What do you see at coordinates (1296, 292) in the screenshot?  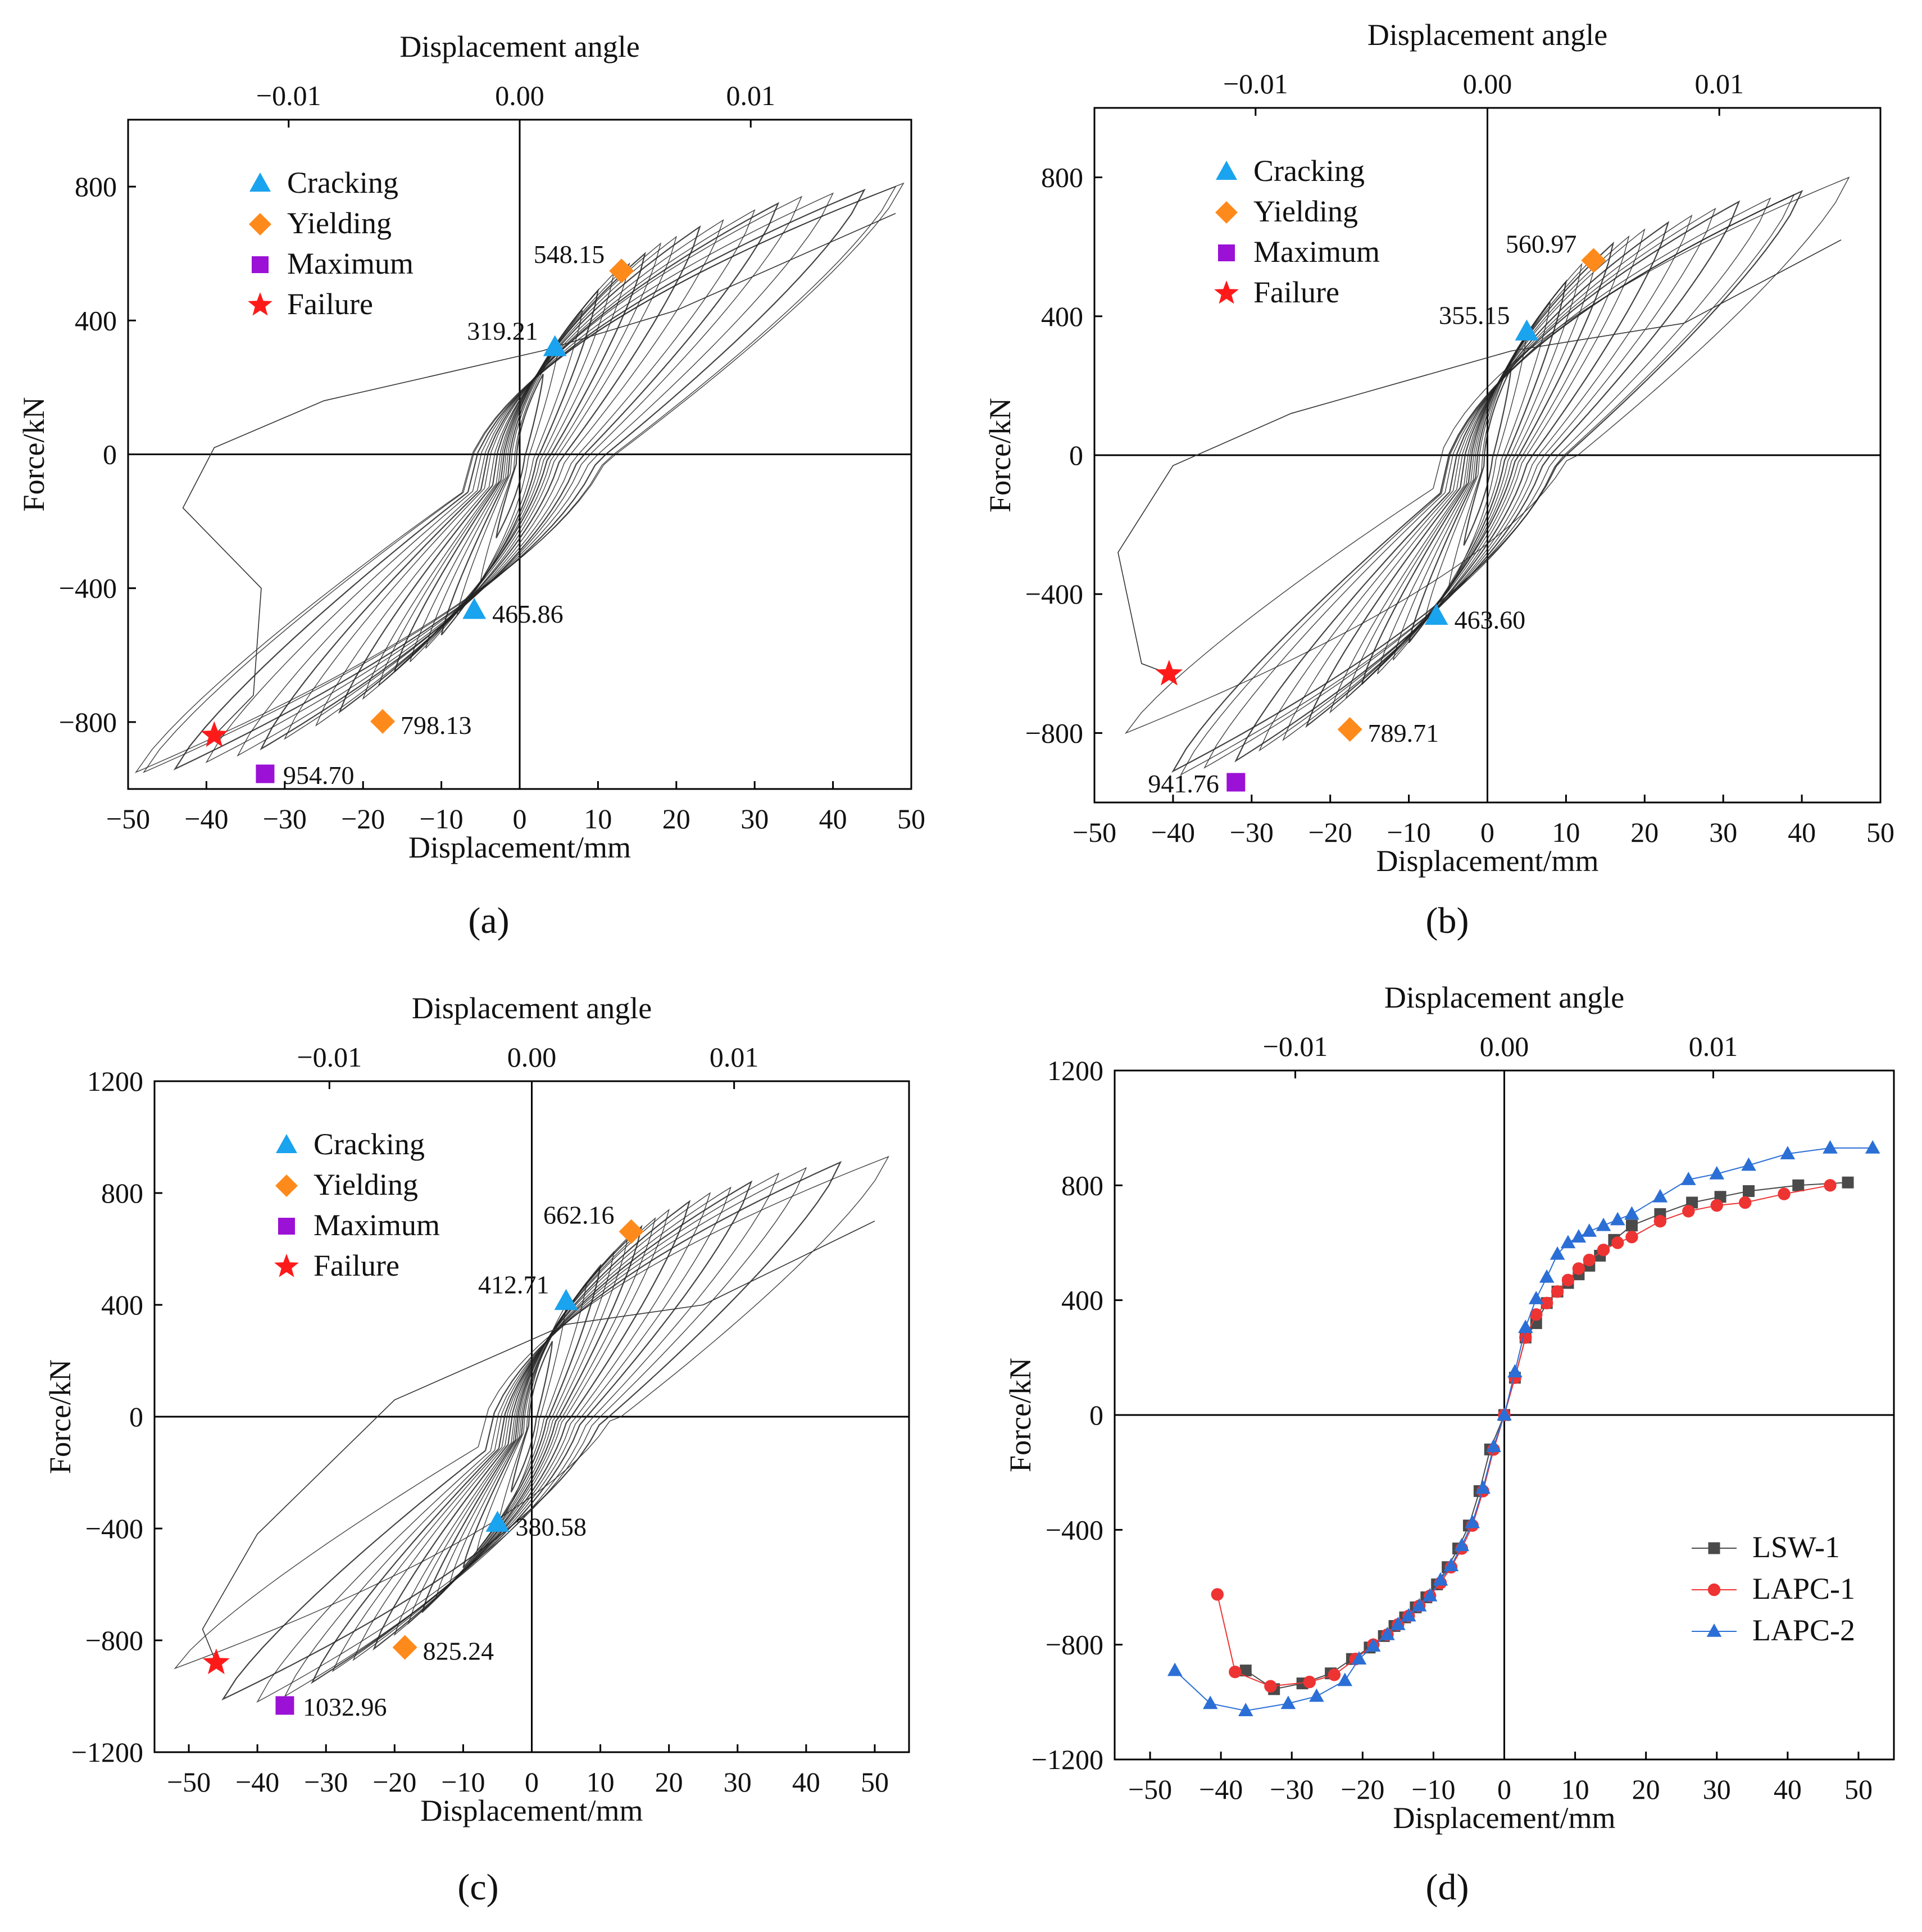 I see `legend-label: Failure` at bounding box center [1296, 292].